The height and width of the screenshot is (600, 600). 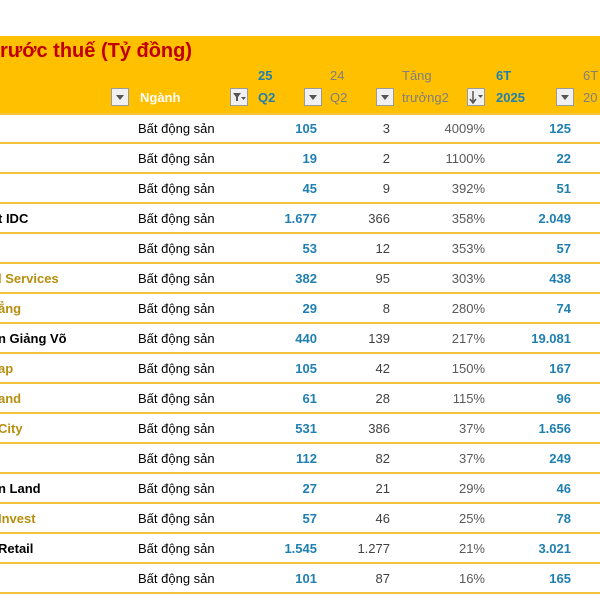 What do you see at coordinates (300, 519) in the screenshot?
I see `table-row: Invest Bất động sản 57 46 25% 78` at bounding box center [300, 519].